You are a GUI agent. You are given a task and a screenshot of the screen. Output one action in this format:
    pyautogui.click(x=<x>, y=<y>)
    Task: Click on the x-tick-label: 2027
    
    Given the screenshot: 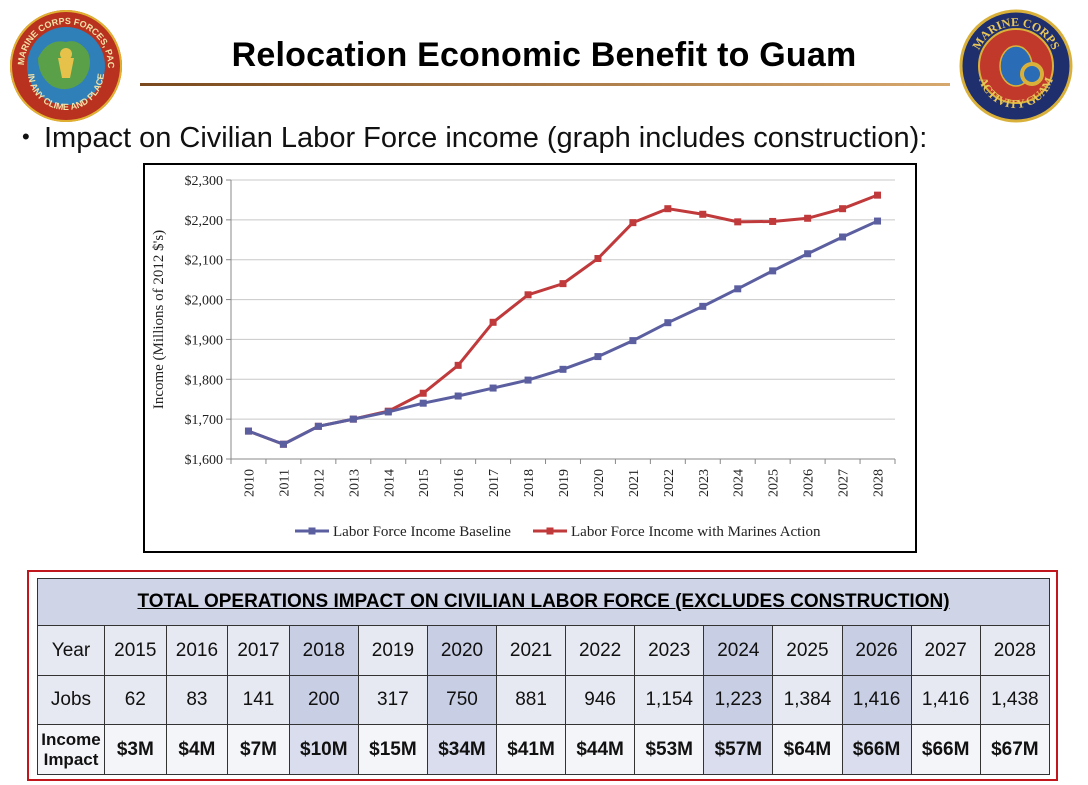 What is the action you would take?
    pyautogui.click(x=844, y=483)
    